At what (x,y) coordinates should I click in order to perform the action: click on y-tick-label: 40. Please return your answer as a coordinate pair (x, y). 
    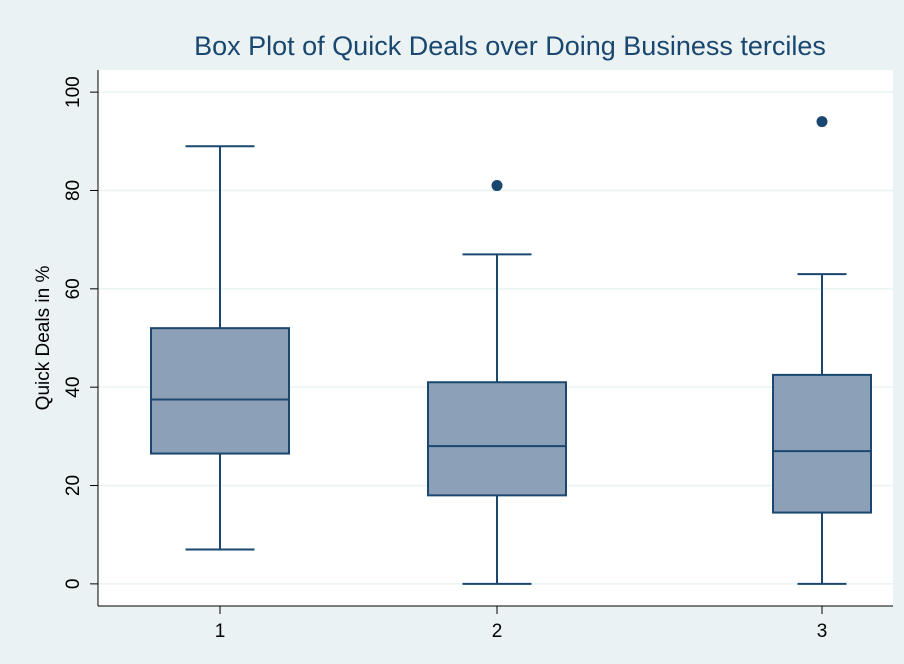
    Looking at the image, I should click on (73, 387).